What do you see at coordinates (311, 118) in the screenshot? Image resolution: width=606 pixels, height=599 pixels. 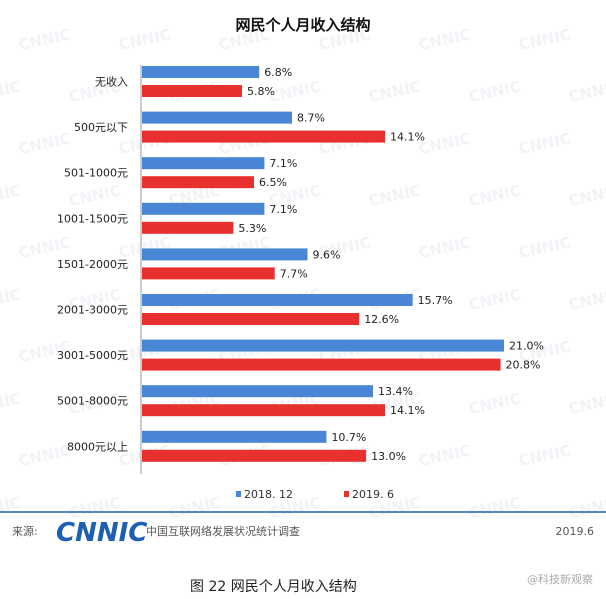 I see `value-label: 8.7%` at bounding box center [311, 118].